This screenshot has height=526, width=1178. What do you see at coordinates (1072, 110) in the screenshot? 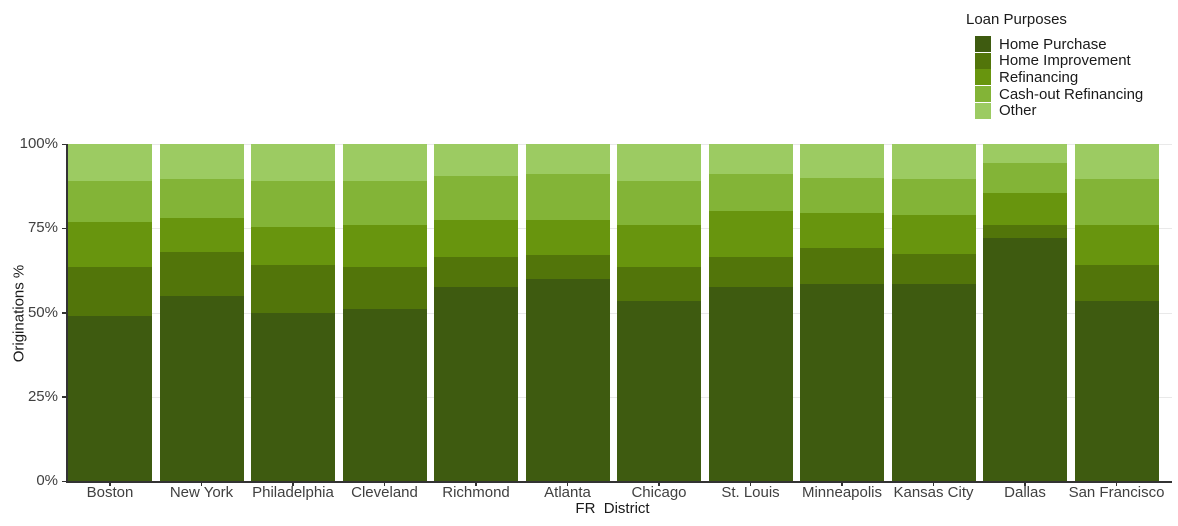
I see `legend-item: Other` at bounding box center [1072, 110].